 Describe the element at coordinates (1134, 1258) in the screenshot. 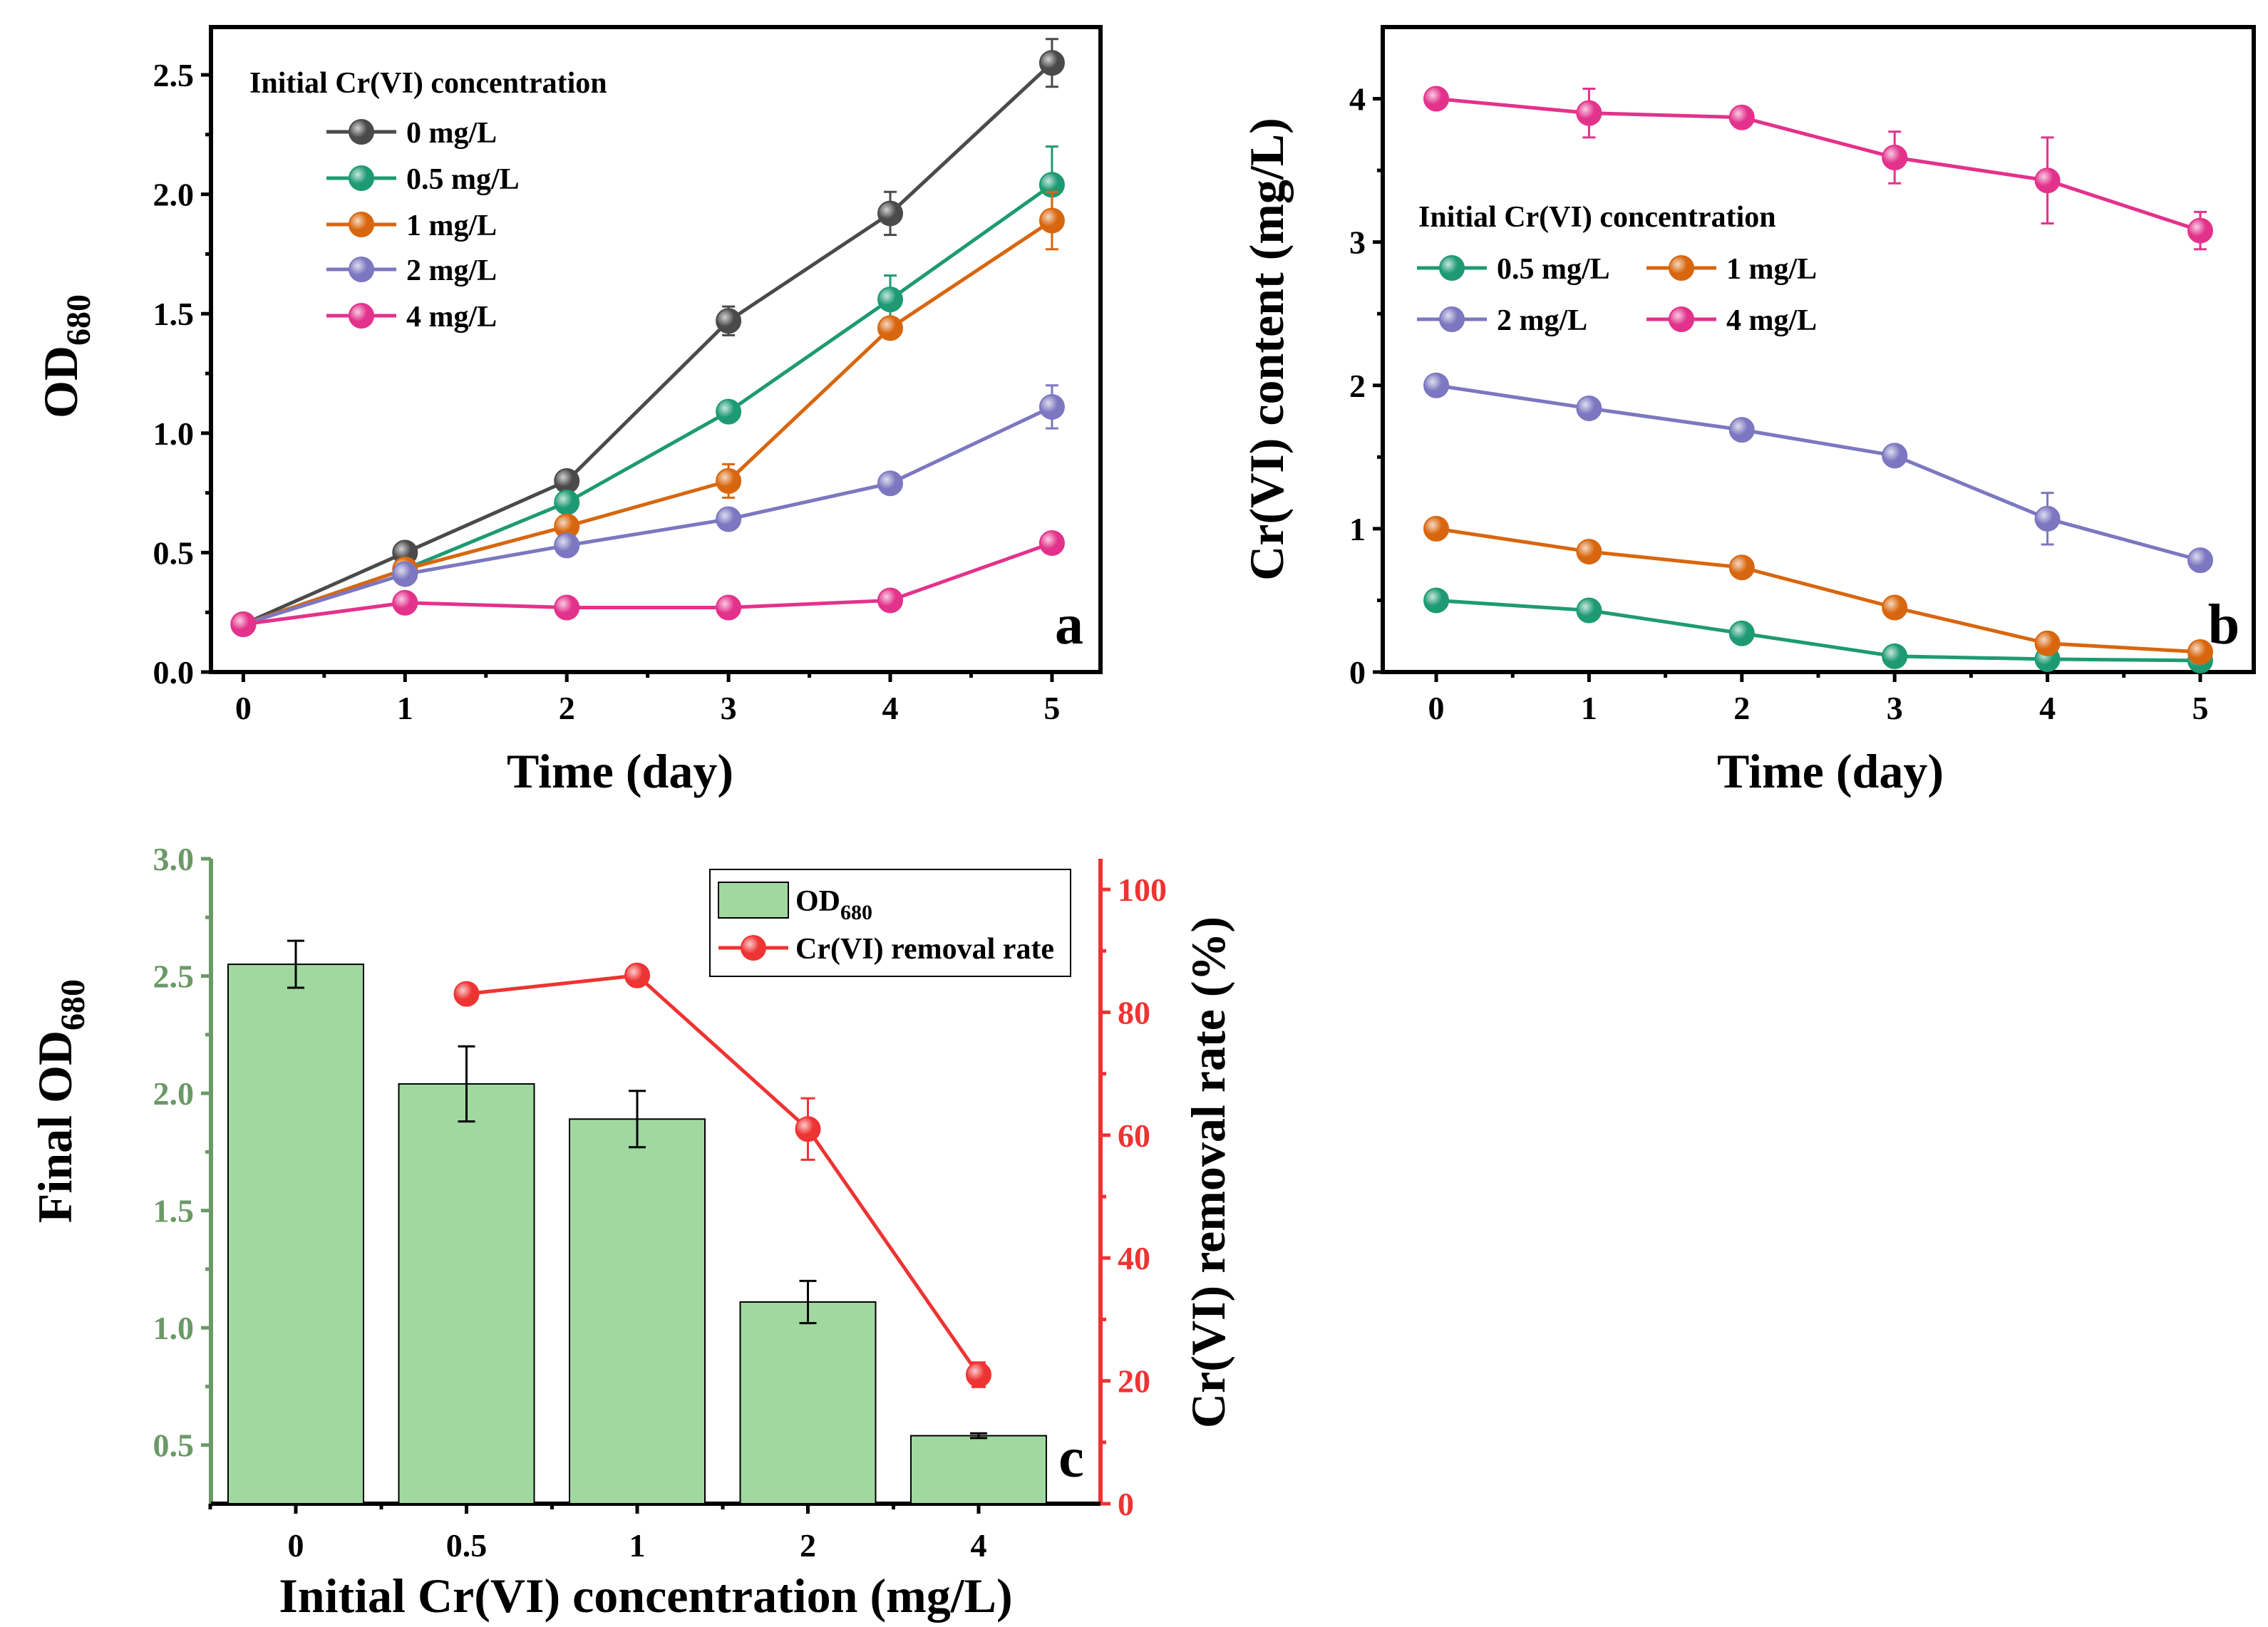

I see `panel-c-y2-tick-label: 40` at that location.